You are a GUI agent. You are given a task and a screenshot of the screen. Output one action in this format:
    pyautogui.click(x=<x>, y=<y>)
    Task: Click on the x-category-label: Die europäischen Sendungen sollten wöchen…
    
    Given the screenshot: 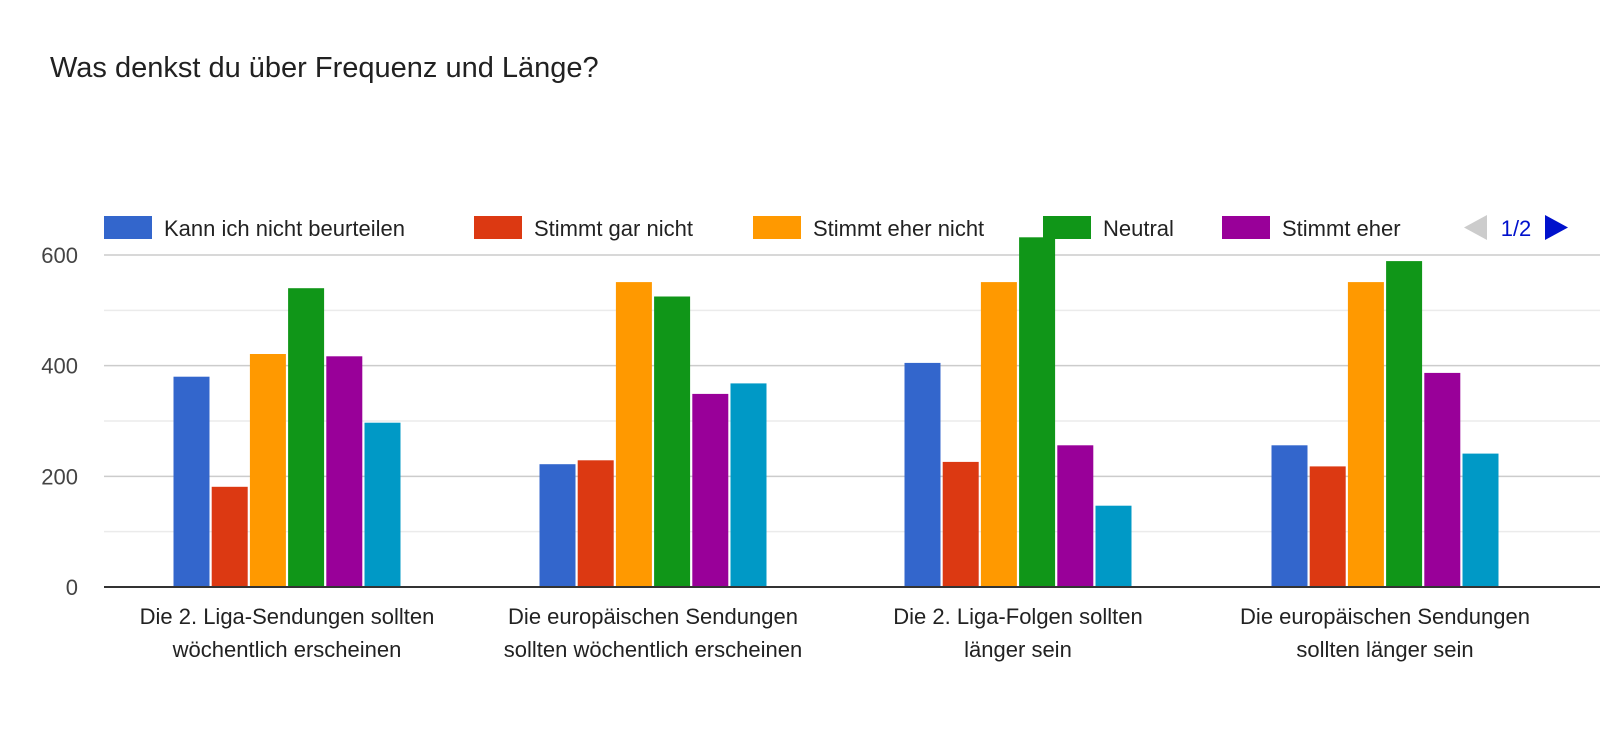 What is the action you would take?
    pyautogui.click(x=653, y=633)
    